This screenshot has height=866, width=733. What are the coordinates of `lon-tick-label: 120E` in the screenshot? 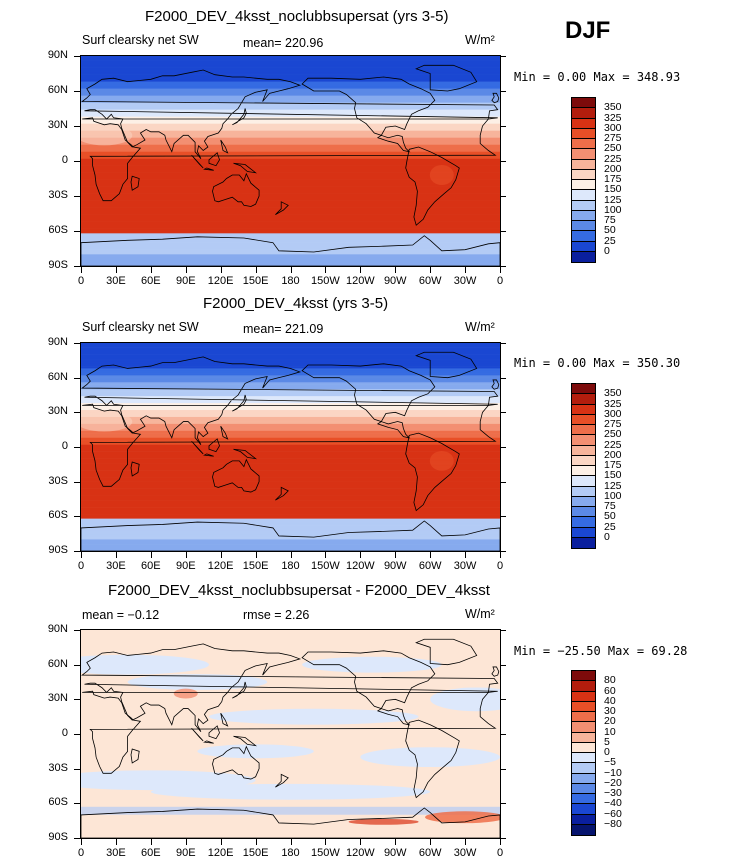 It's located at (220, 566).